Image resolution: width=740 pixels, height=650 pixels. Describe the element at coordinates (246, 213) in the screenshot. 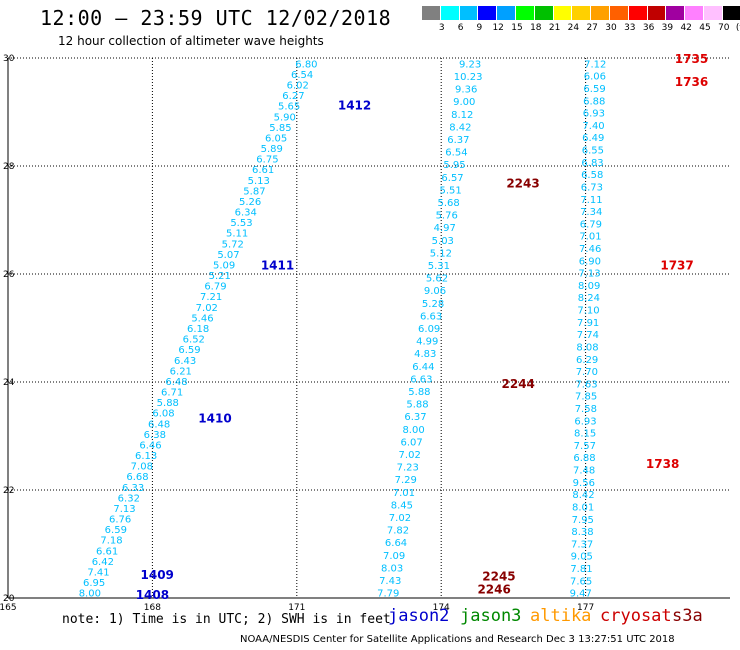

I see `wave-height-value: 6.34` at that location.